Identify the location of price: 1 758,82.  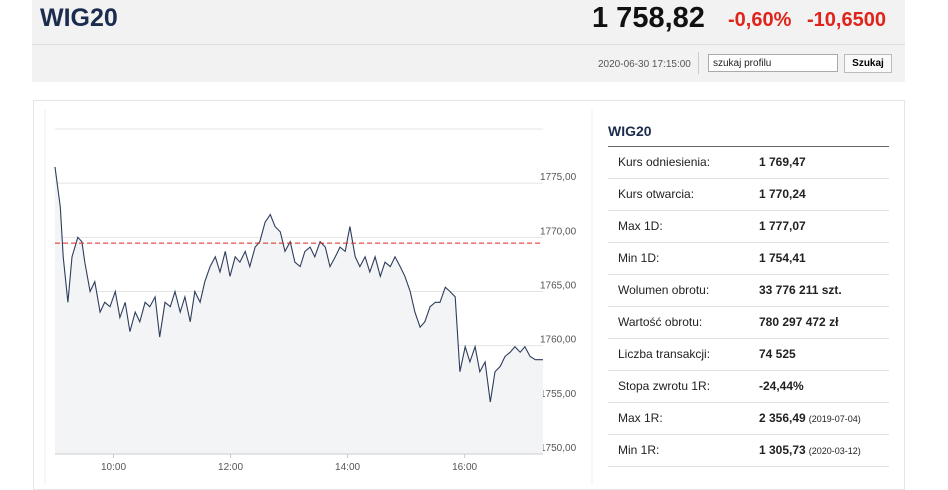
(648, 18).